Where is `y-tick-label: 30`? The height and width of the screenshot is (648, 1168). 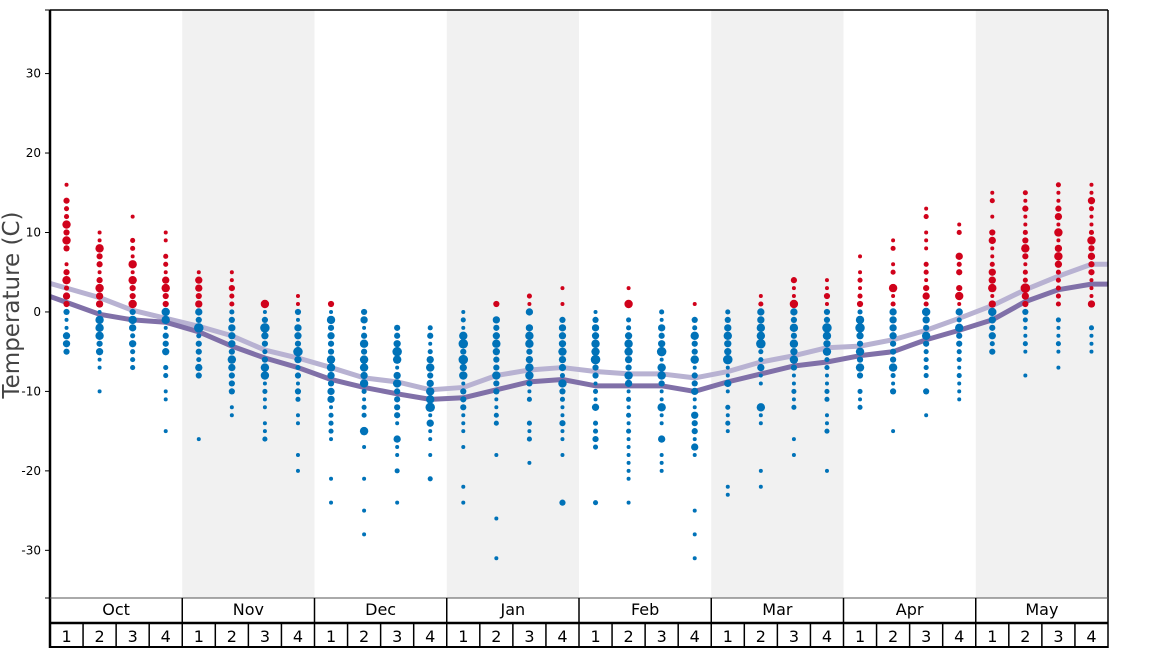 y-tick-label: 30 is located at coordinates (33, 74).